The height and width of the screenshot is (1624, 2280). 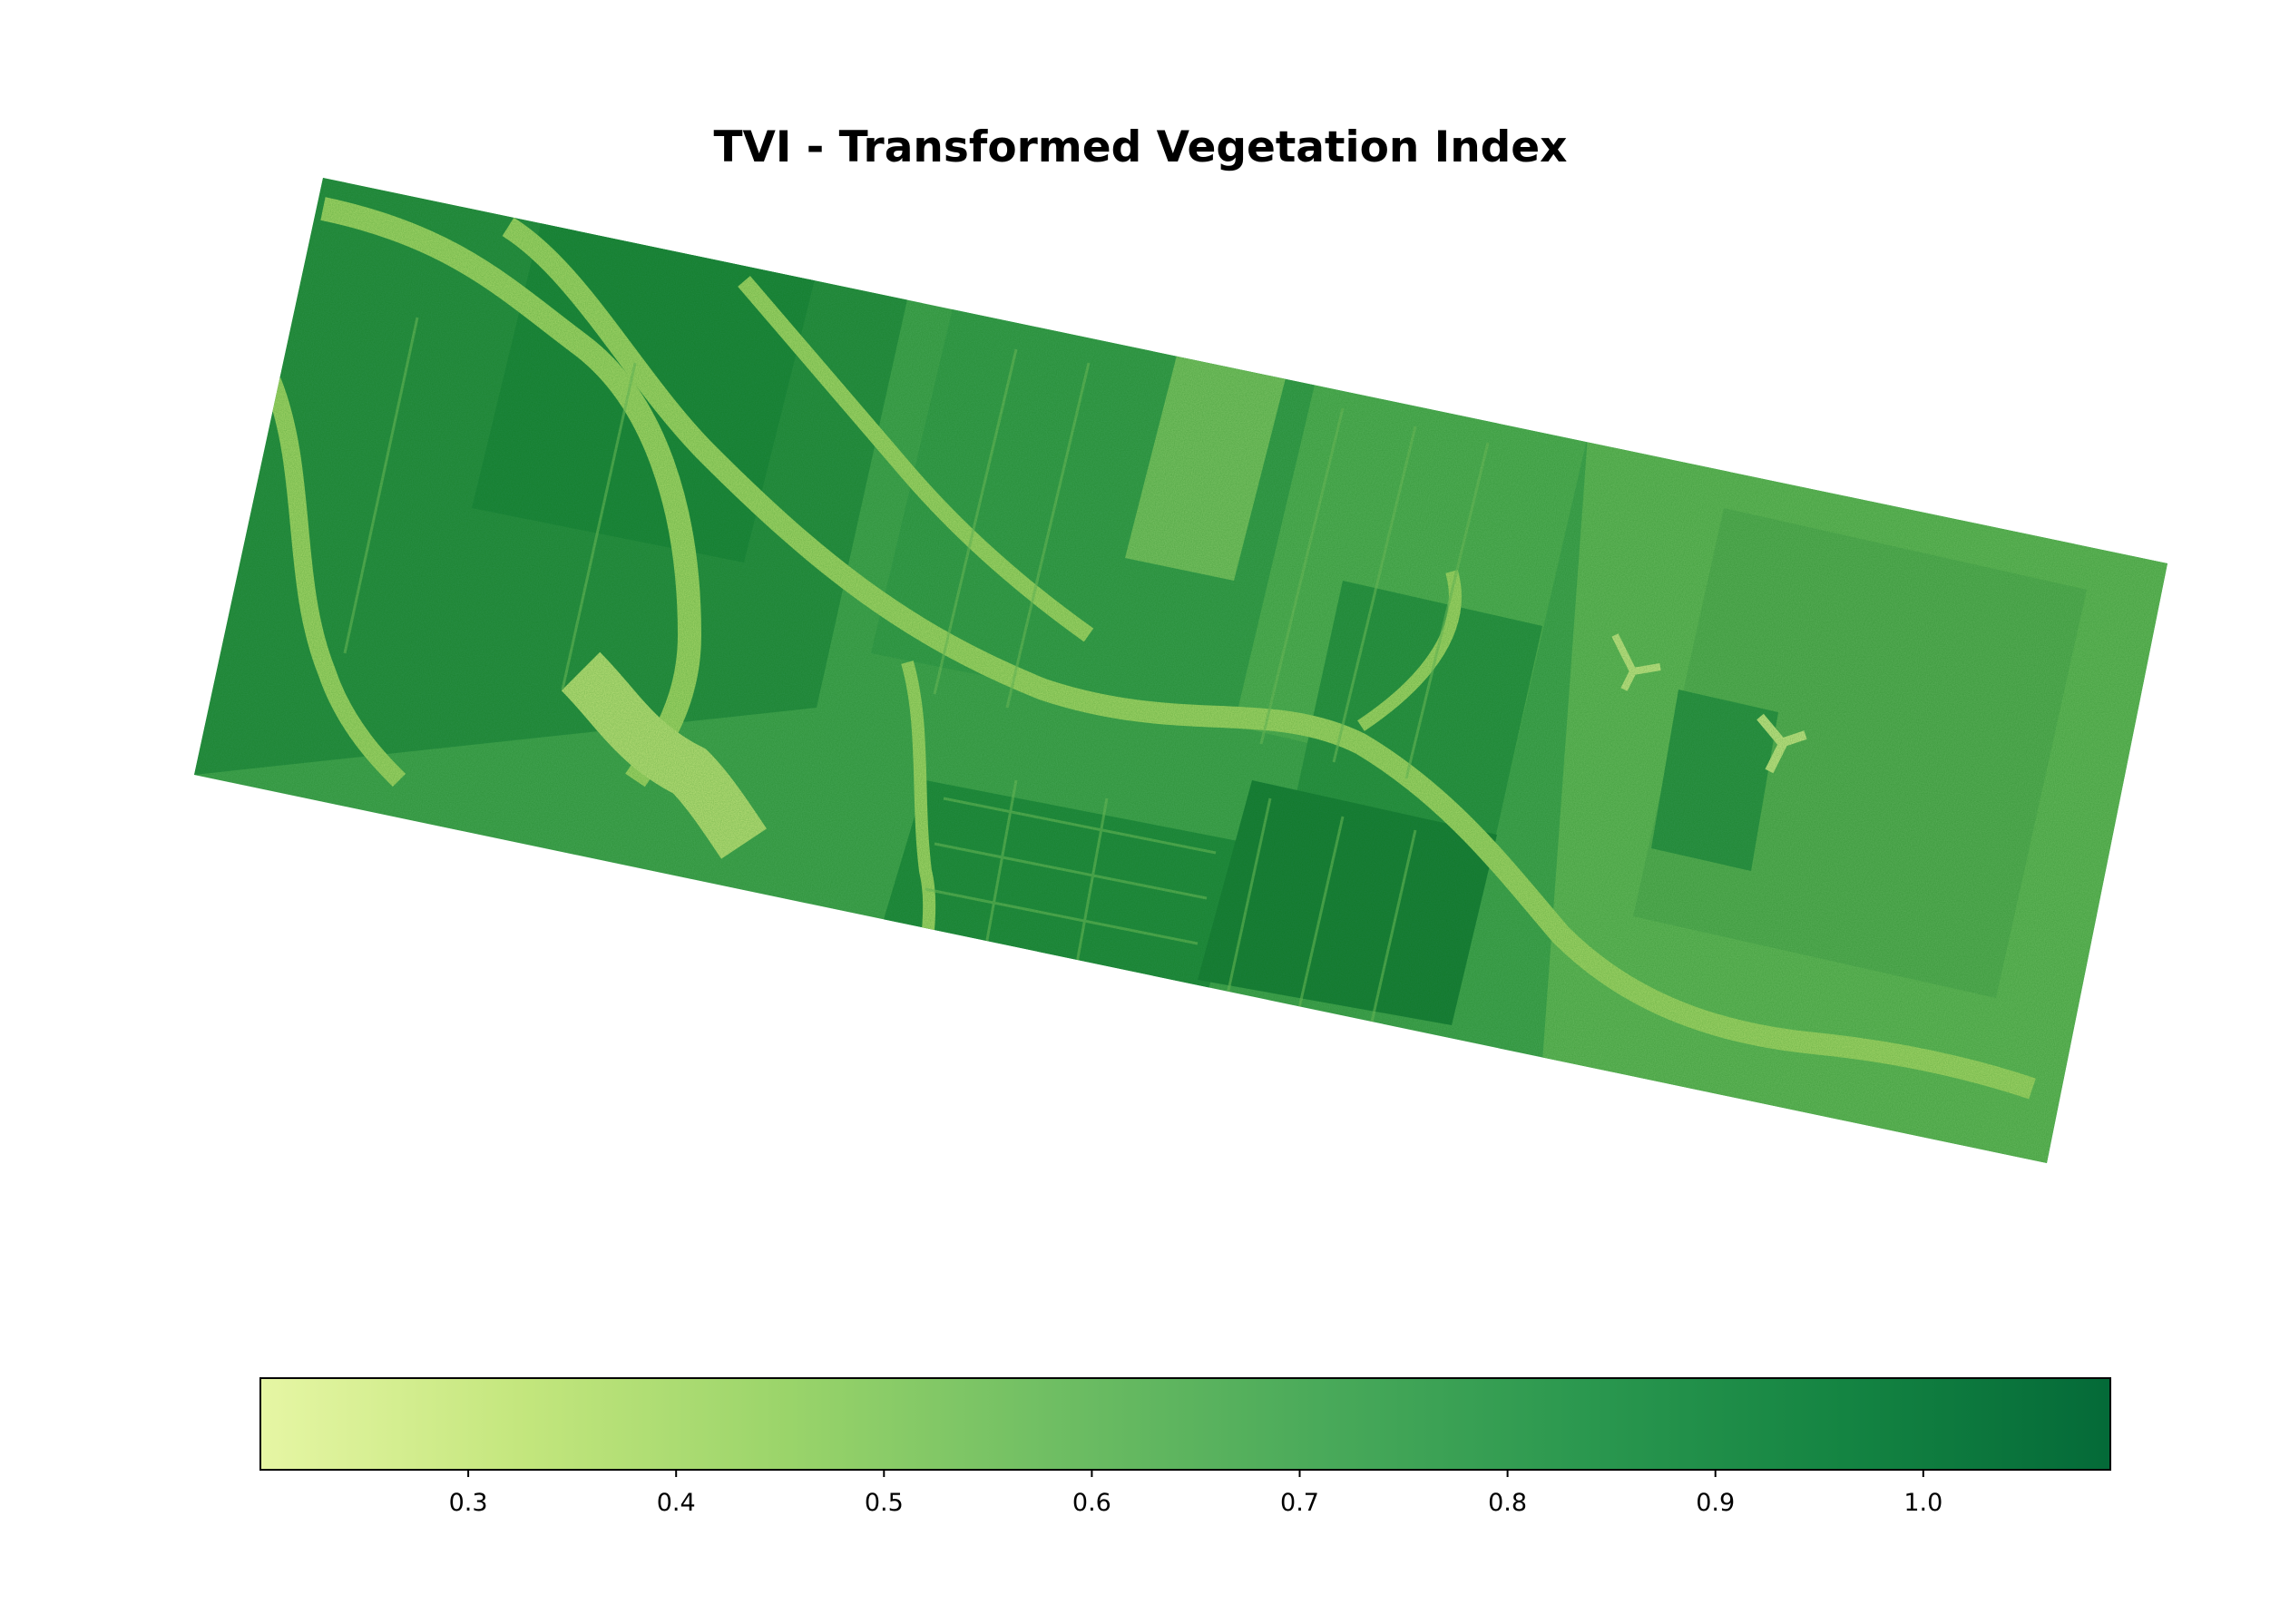 What do you see at coordinates (884, 1503) in the screenshot?
I see `colorbar-tick-label: 0.5` at bounding box center [884, 1503].